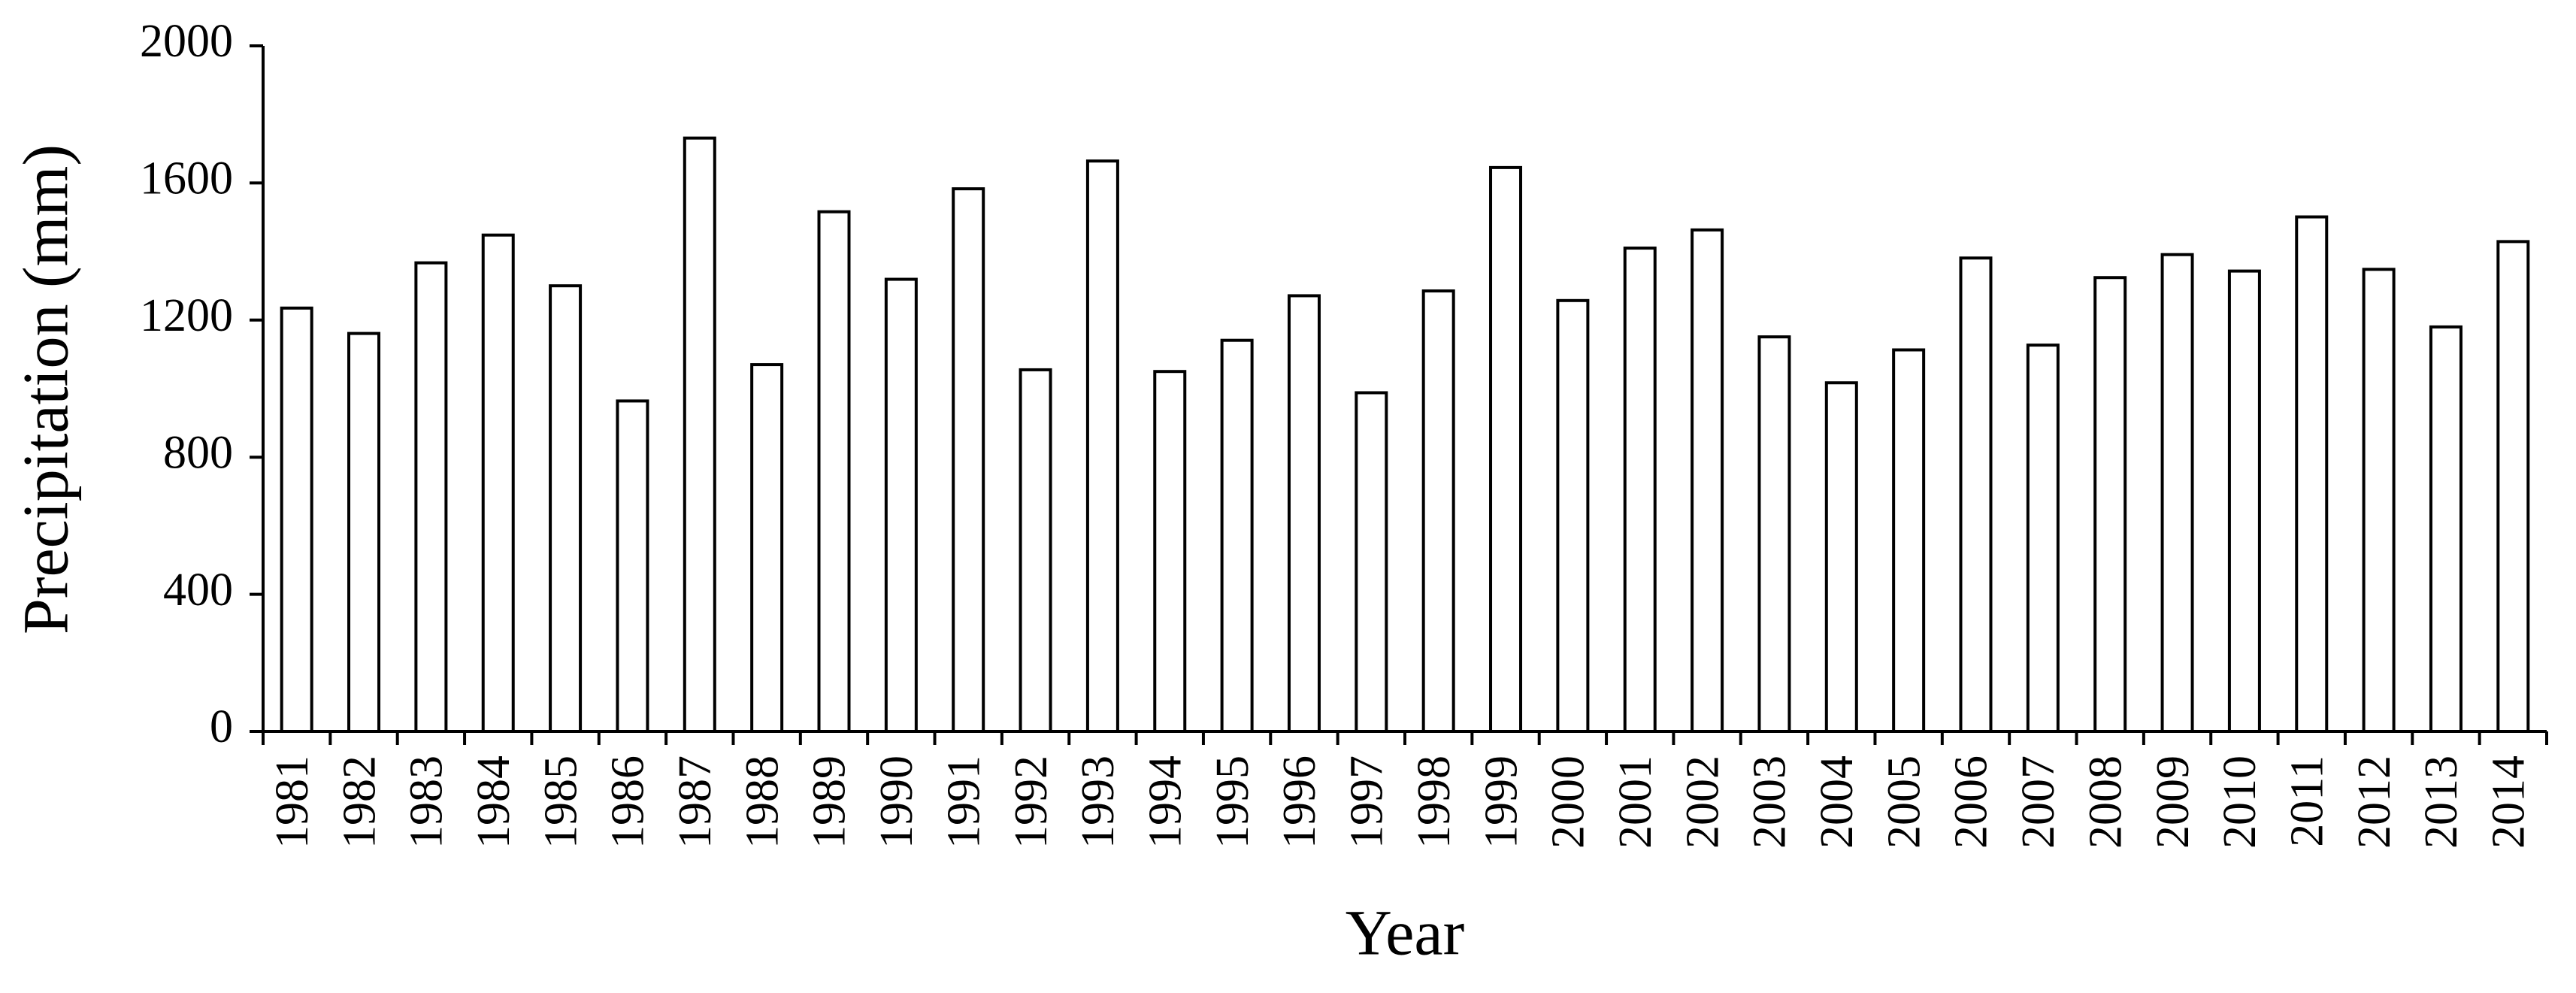 This screenshot has width=2576, height=993. I want to click on x-tick-label: 1994, so click(1165, 802).